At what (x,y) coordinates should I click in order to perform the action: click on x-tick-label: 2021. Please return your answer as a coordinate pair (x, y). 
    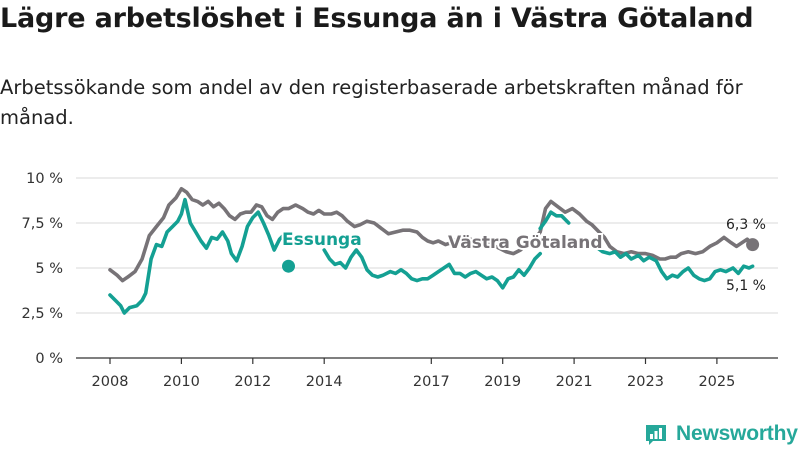
    Looking at the image, I should click on (574, 382).